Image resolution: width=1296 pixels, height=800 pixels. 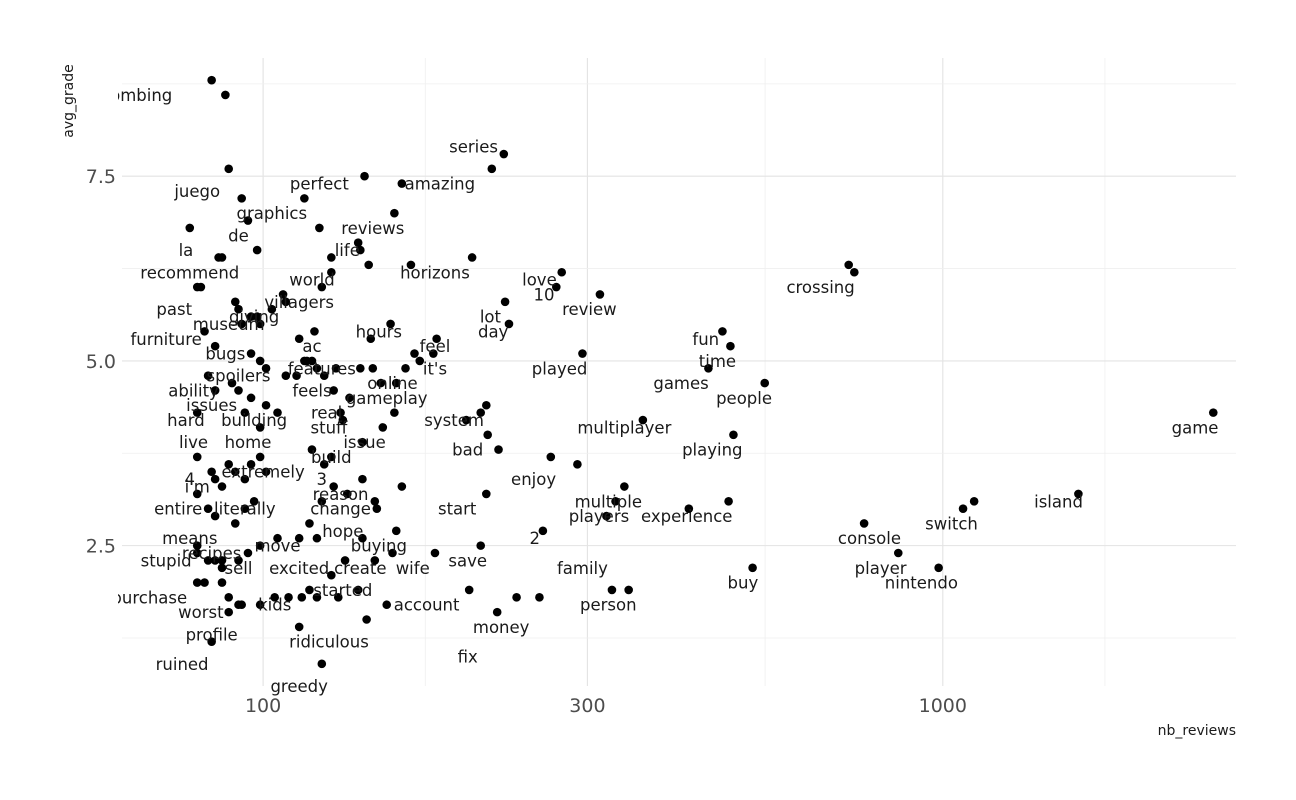 I want to click on word-label-purchase-87: purchase, so click(x=149, y=597).